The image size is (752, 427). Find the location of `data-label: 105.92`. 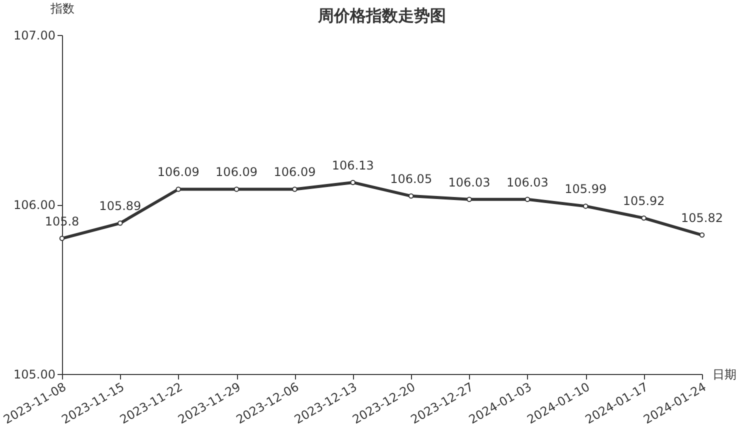

data-label: 105.92 is located at coordinates (643, 201).